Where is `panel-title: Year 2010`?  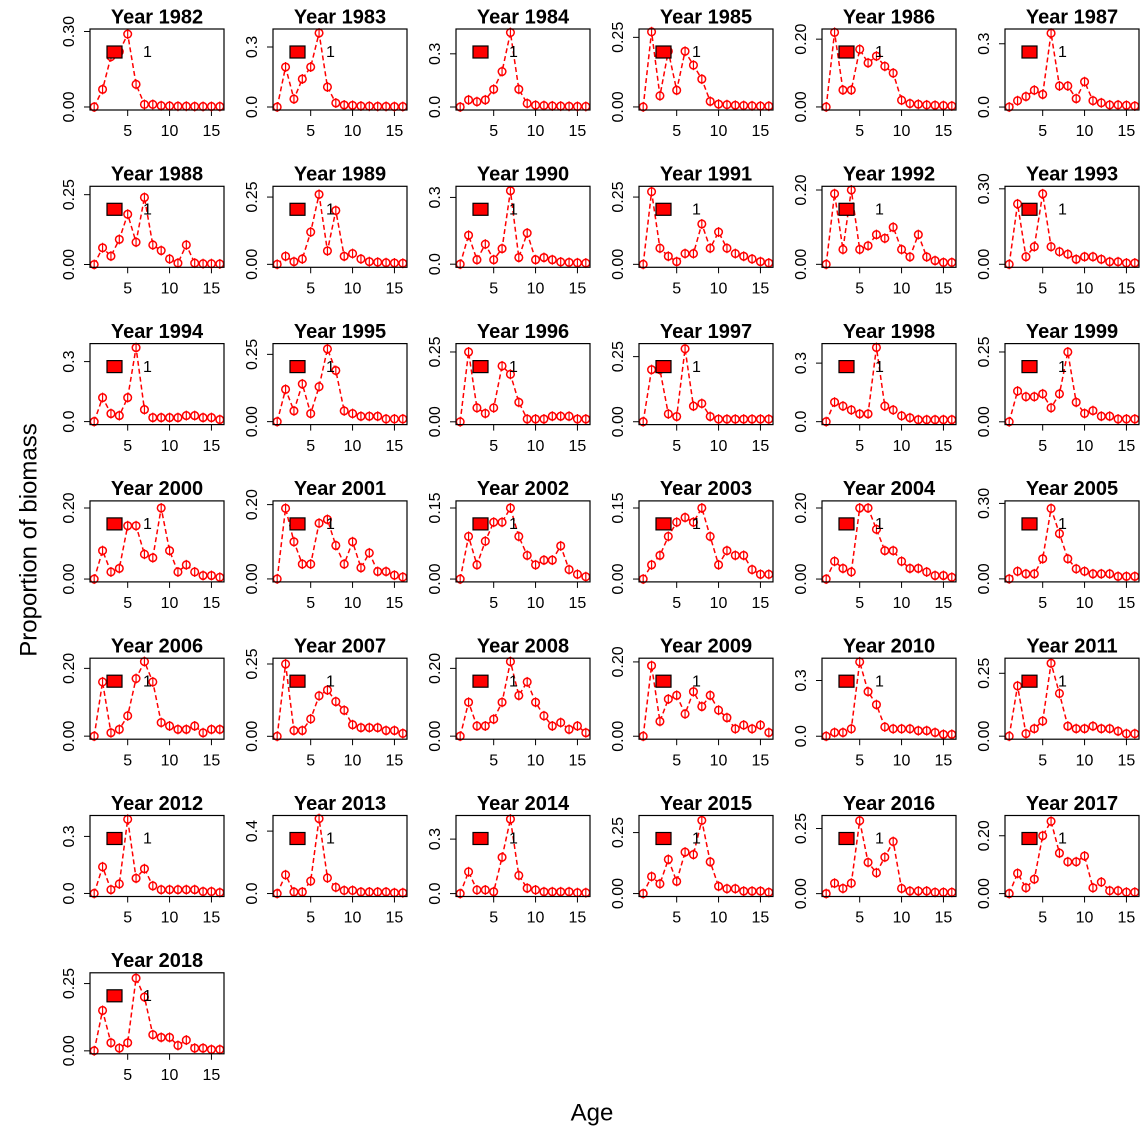 panel-title: Year 2010 is located at coordinates (889, 646).